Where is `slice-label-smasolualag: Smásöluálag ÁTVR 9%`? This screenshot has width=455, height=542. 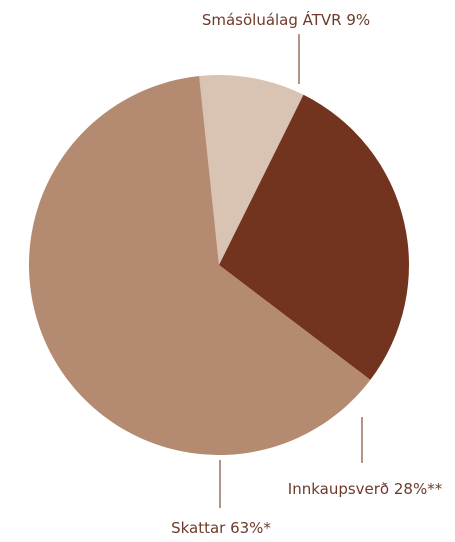
slice-label-smasolualag: Smásöluálag ÁTVR 9% is located at coordinates (286, 19).